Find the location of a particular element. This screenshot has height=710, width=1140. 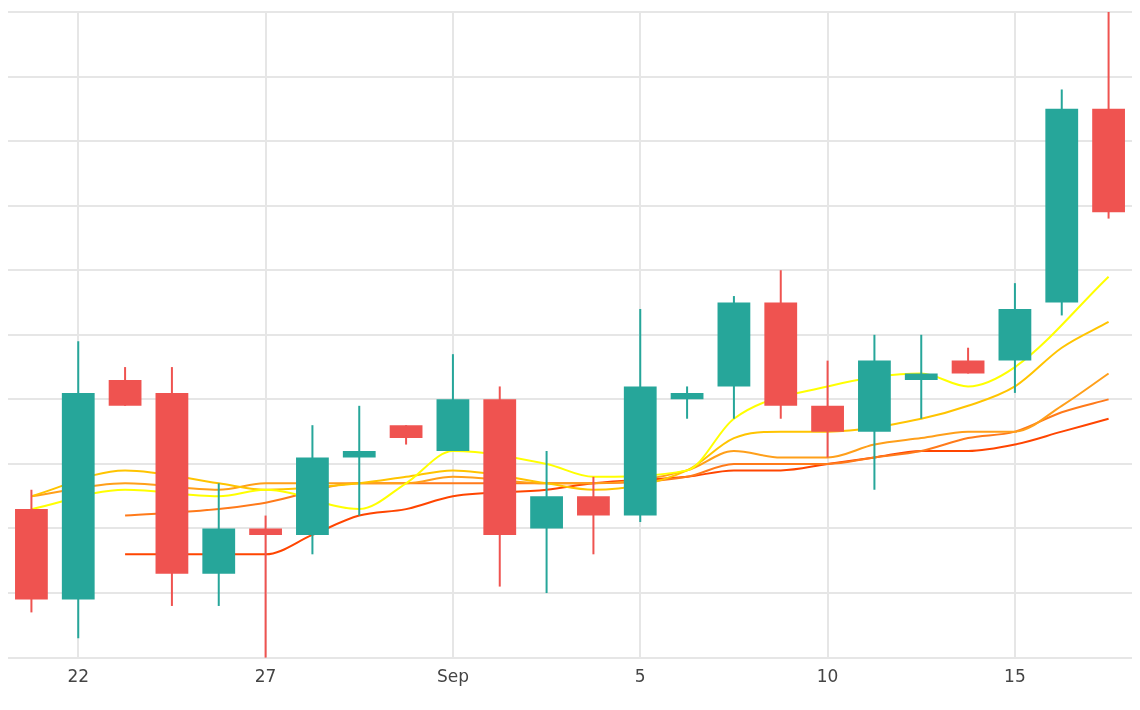

x-tick-label: 5 is located at coordinates (640, 676).